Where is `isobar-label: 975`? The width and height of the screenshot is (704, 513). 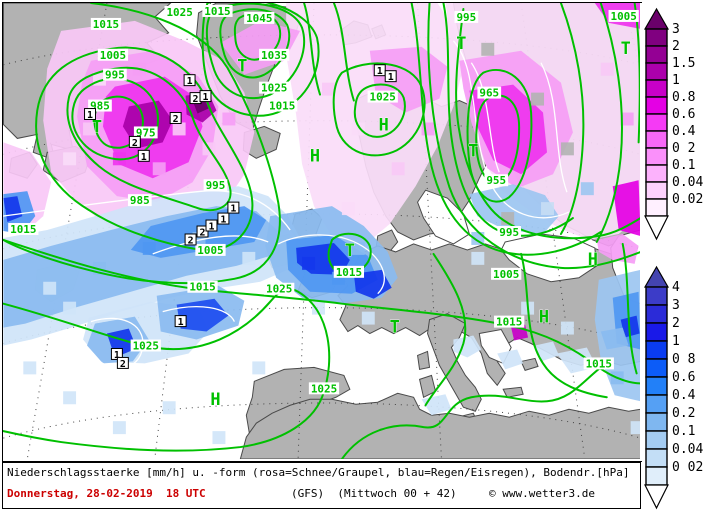
isobar-label: 975 is located at coordinates (145, 132).